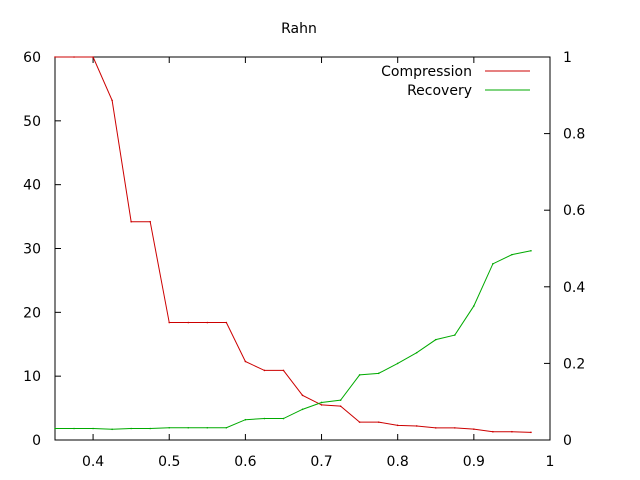 The width and height of the screenshot is (640, 480). Describe the element at coordinates (245, 462) in the screenshot. I see `x-tick-label: 0.6` at that location.